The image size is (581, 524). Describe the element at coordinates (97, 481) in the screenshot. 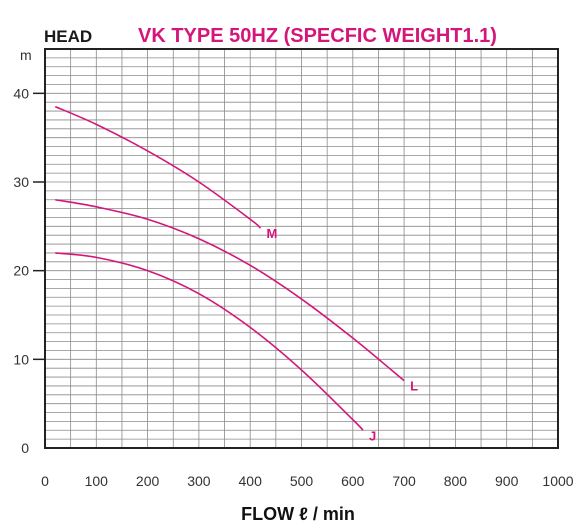

I see `x-tick-label: 100` at that location.